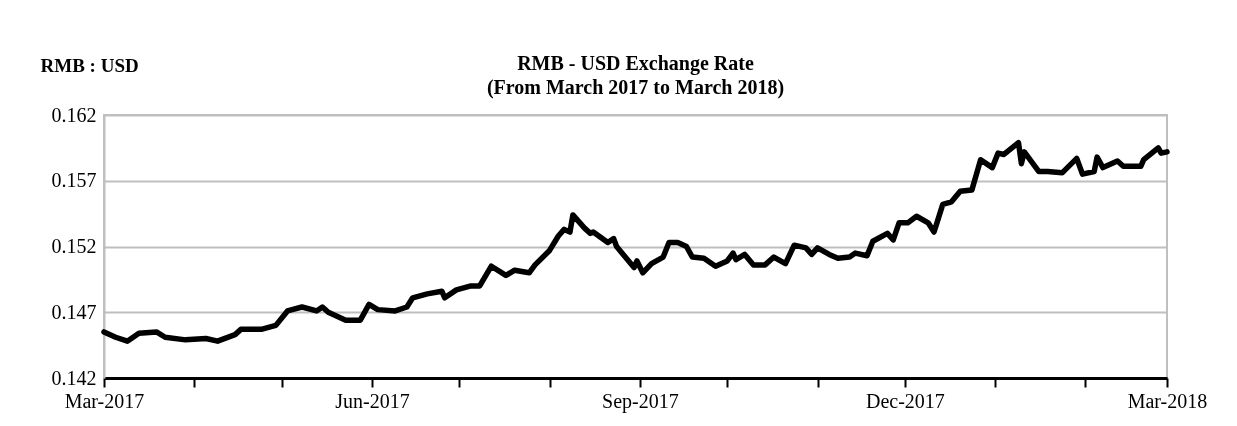 The image size is (1237, 426). What do you see at coordinates (74, 114) in the screenshot?
I see `y-tick-label: 0.162` at bounding box center [74, 114].